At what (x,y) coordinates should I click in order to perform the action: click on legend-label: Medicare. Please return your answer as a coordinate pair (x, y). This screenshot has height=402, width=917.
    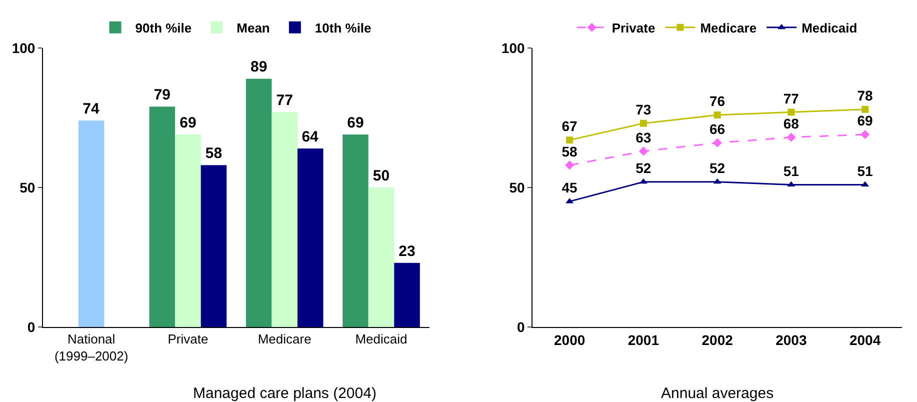
    Looking at the image, I should click on (728, 28).